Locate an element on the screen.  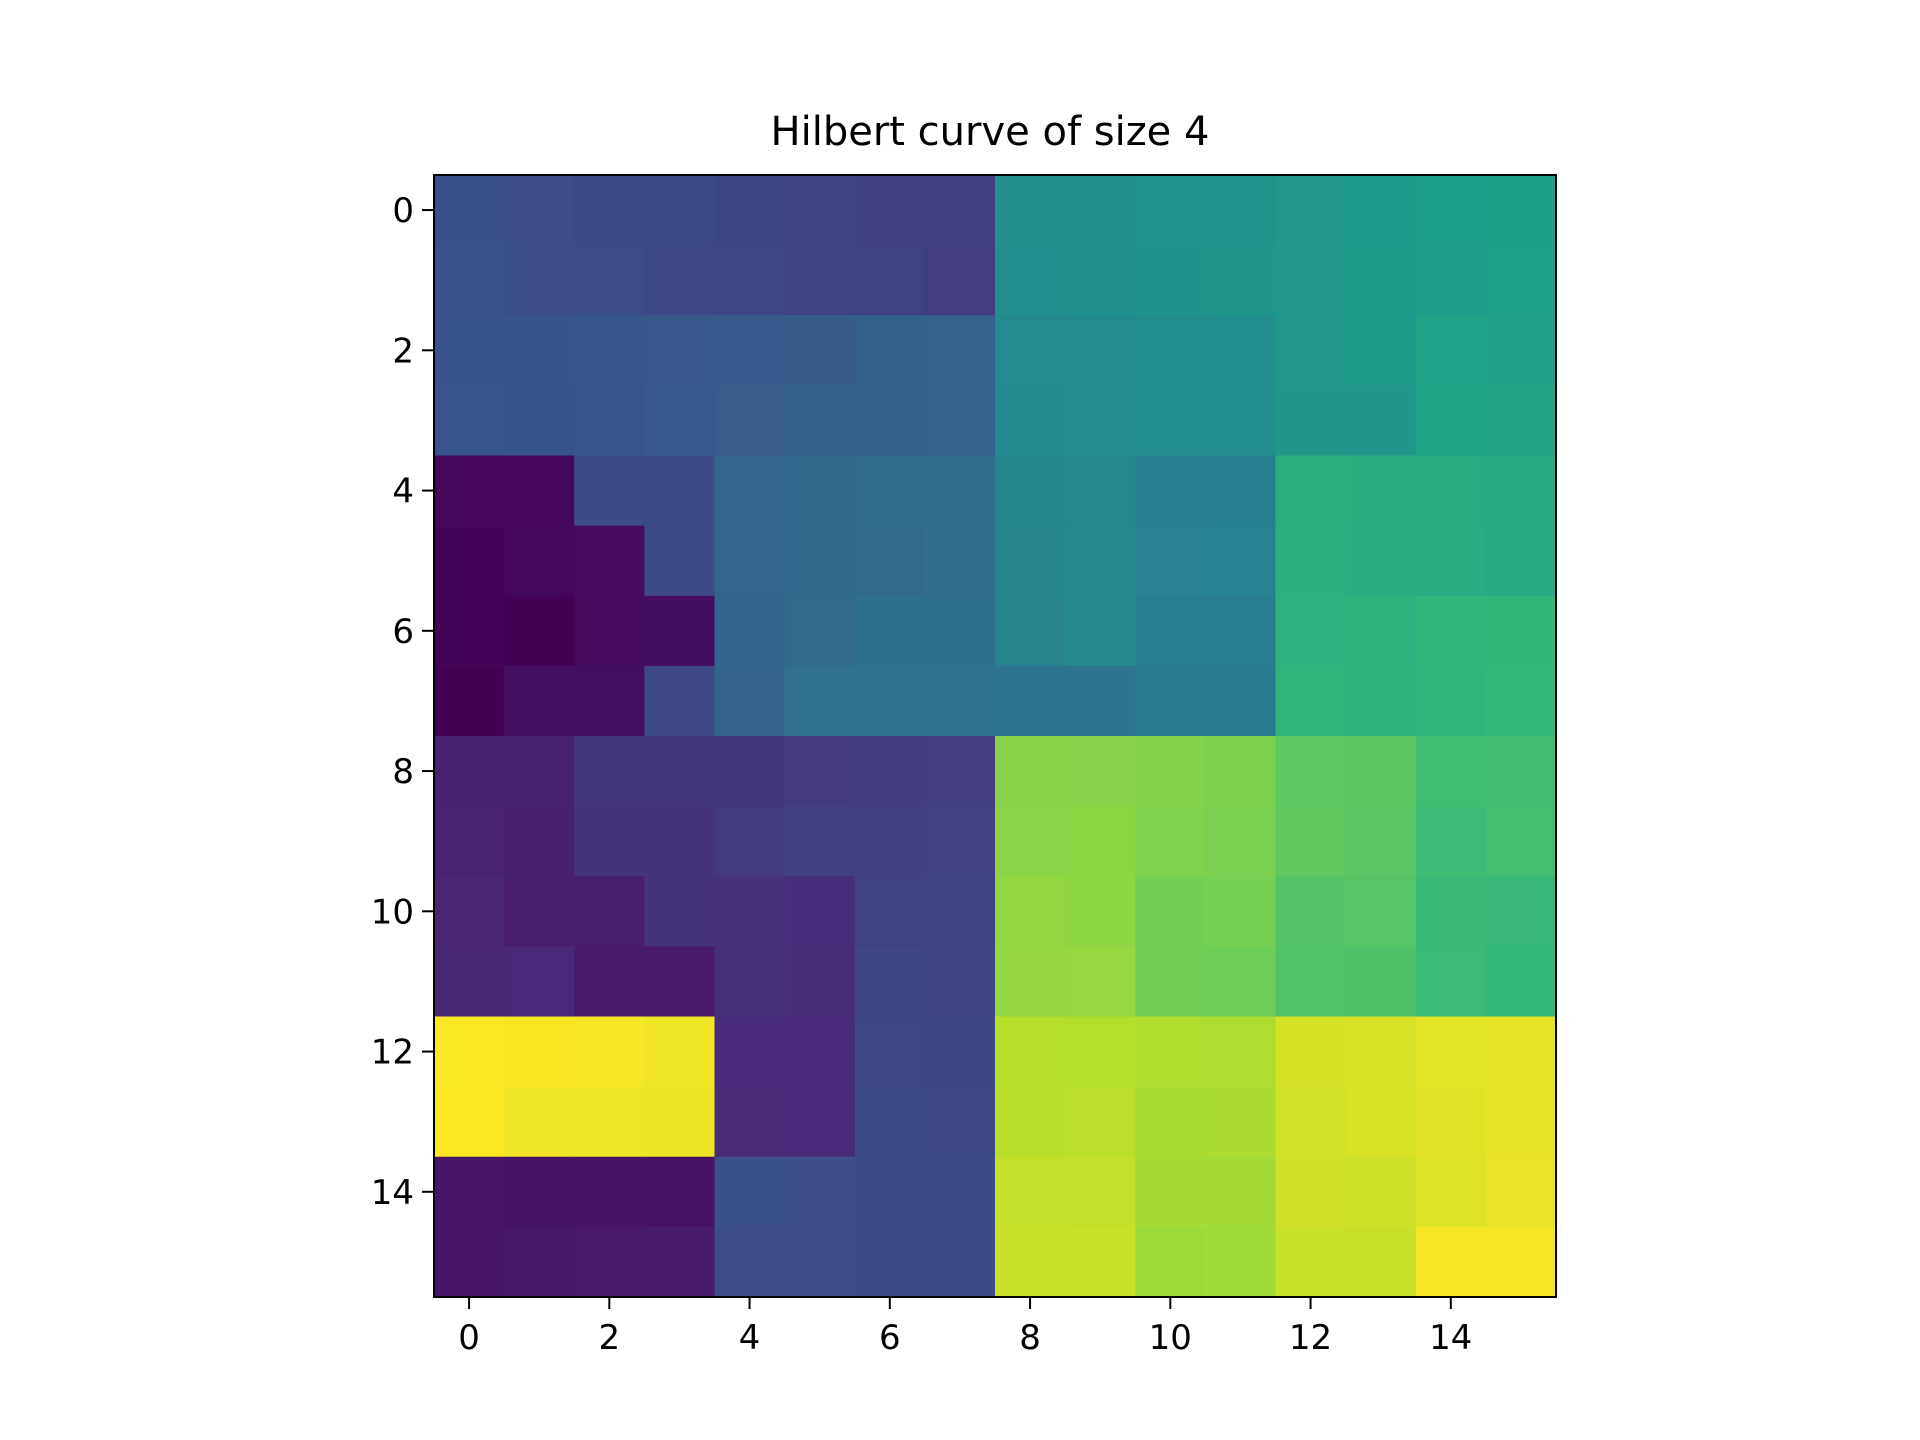
x-tick-label: 2 is located at coordinates (609, 1338).